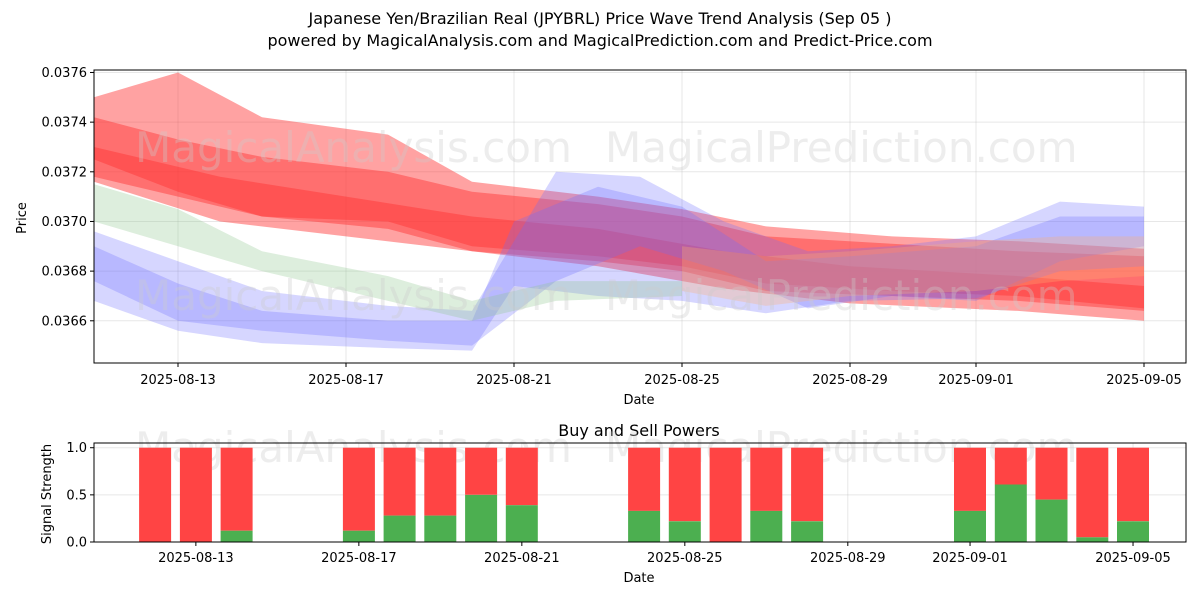  I want to click on price-x-tick-label: 2025-08-29, so click(850, 380).